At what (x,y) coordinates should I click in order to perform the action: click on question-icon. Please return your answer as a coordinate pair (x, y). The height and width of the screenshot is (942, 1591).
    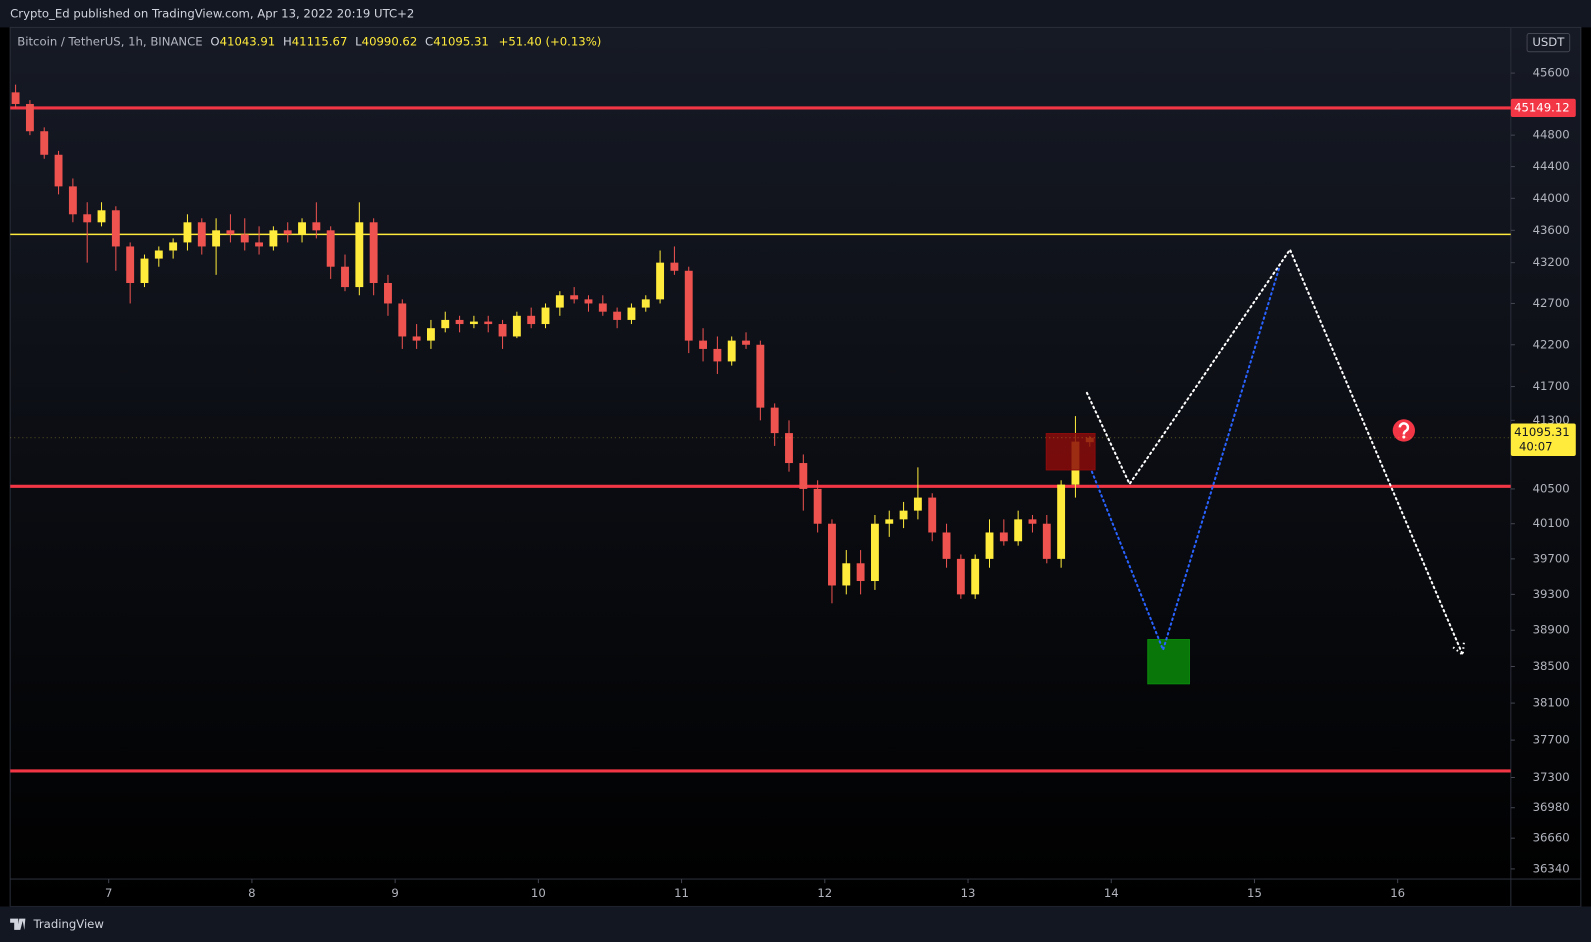
    Looking at the image, I should click on (1404, 430).